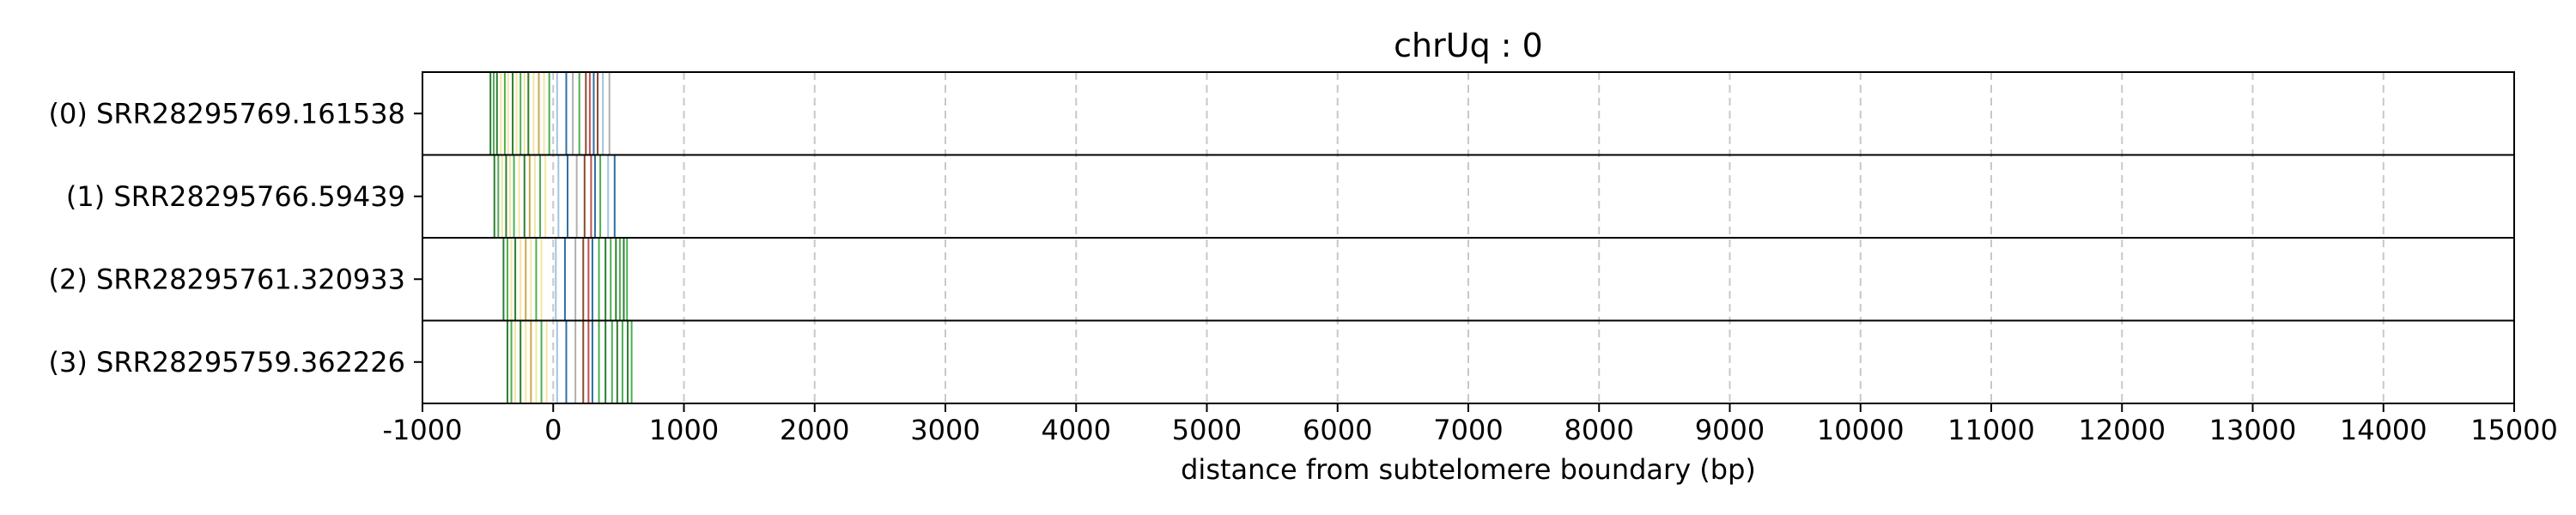 The width and height of the screenshot is (2576, 515). I want to click on read-label: (2) SRR28295761.320933, so click(227, 279).